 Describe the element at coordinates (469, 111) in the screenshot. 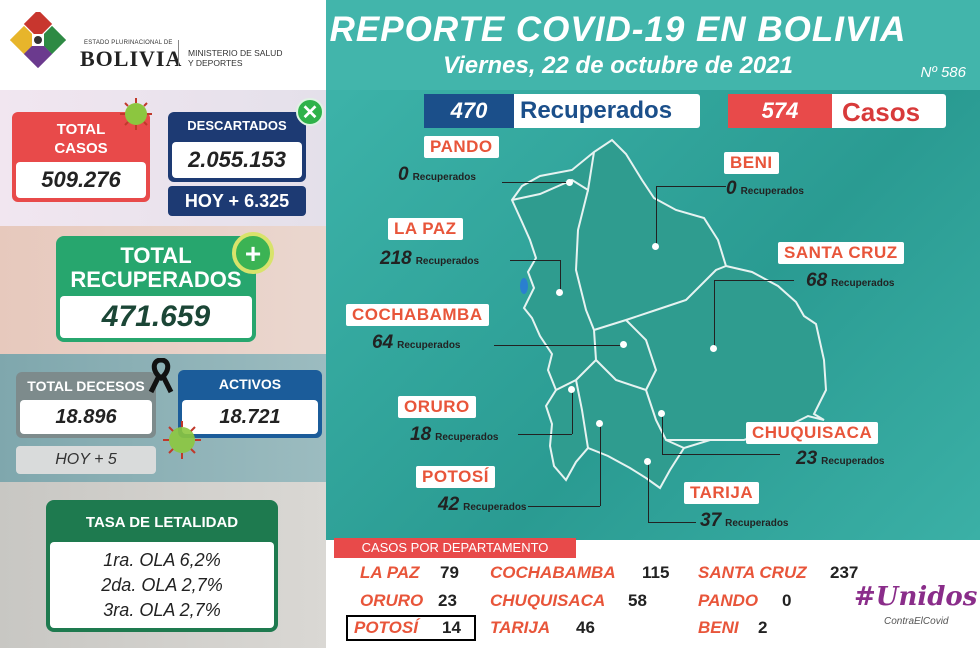

I see `daily-recovered-value: 470` at that location.